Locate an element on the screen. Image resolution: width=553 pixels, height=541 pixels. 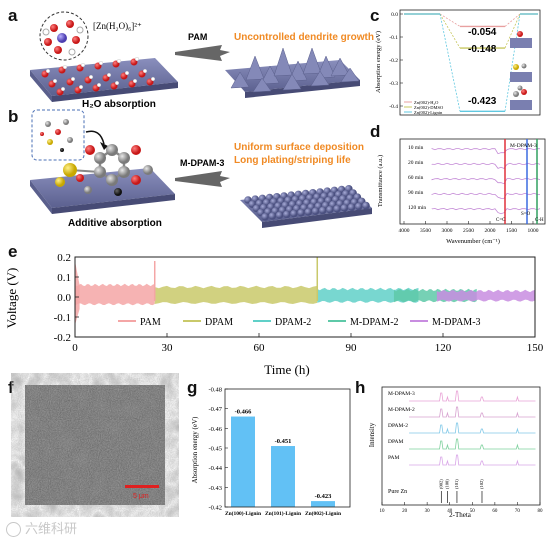
panel-label-g: g is located at coordinates (192, 387).